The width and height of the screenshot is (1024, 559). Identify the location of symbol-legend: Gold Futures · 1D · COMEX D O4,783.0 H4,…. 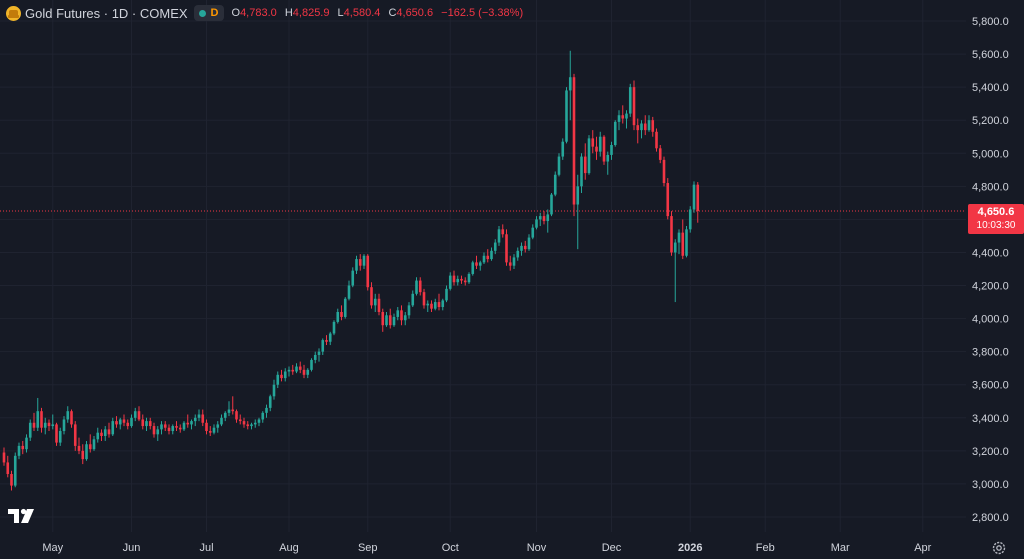
(267, 13).